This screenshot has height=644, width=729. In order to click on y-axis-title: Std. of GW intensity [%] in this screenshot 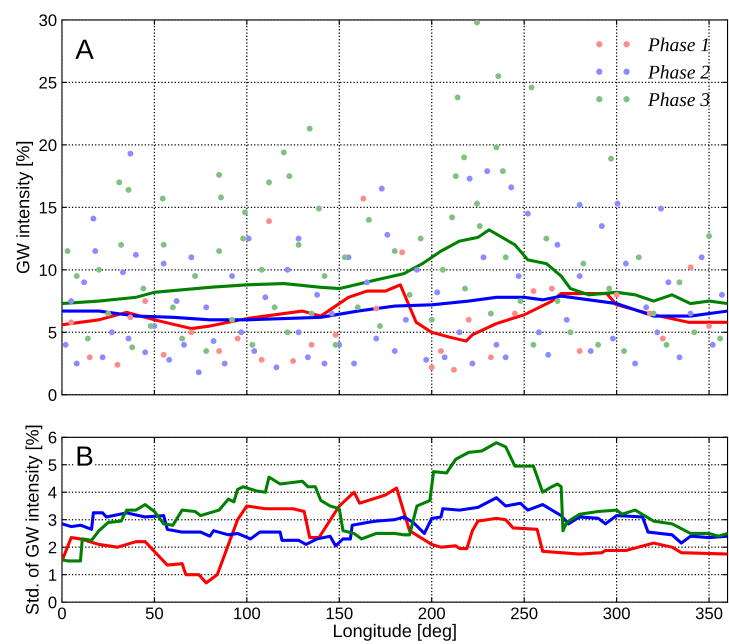, I will do `click(33, 520)`.